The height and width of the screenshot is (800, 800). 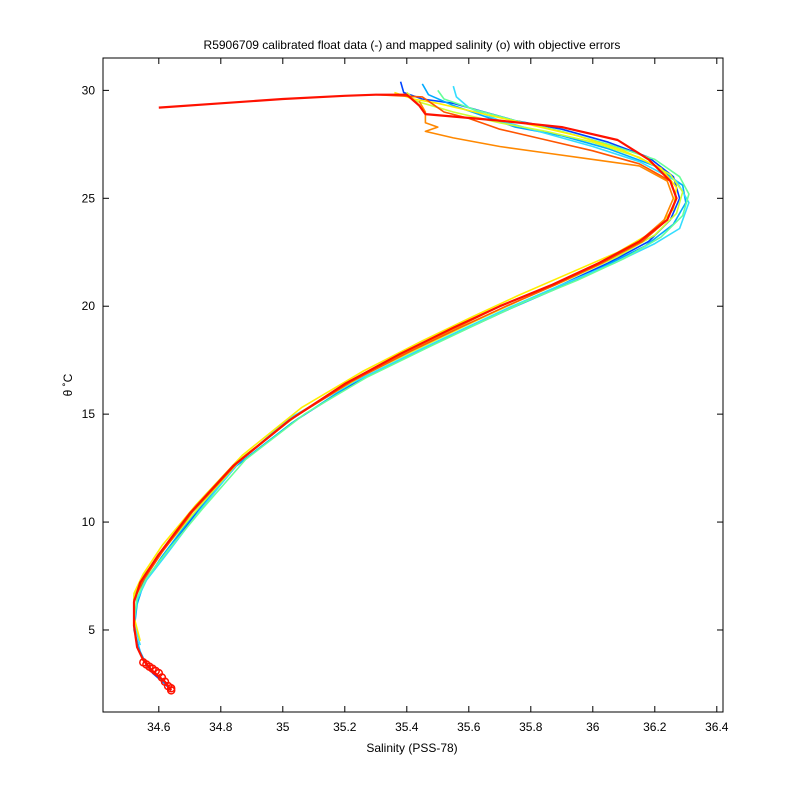 What do you see at coordinates (89, 306) in the screenshot?
I see `y-tick-label: 20` at bounding box center [89, 306].